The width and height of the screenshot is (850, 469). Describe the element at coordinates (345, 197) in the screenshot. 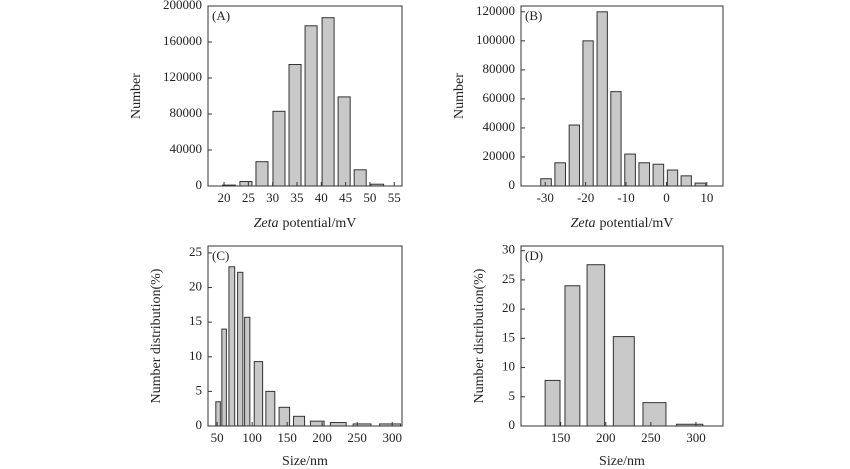

I see `x-tick-label: 45` at that location.